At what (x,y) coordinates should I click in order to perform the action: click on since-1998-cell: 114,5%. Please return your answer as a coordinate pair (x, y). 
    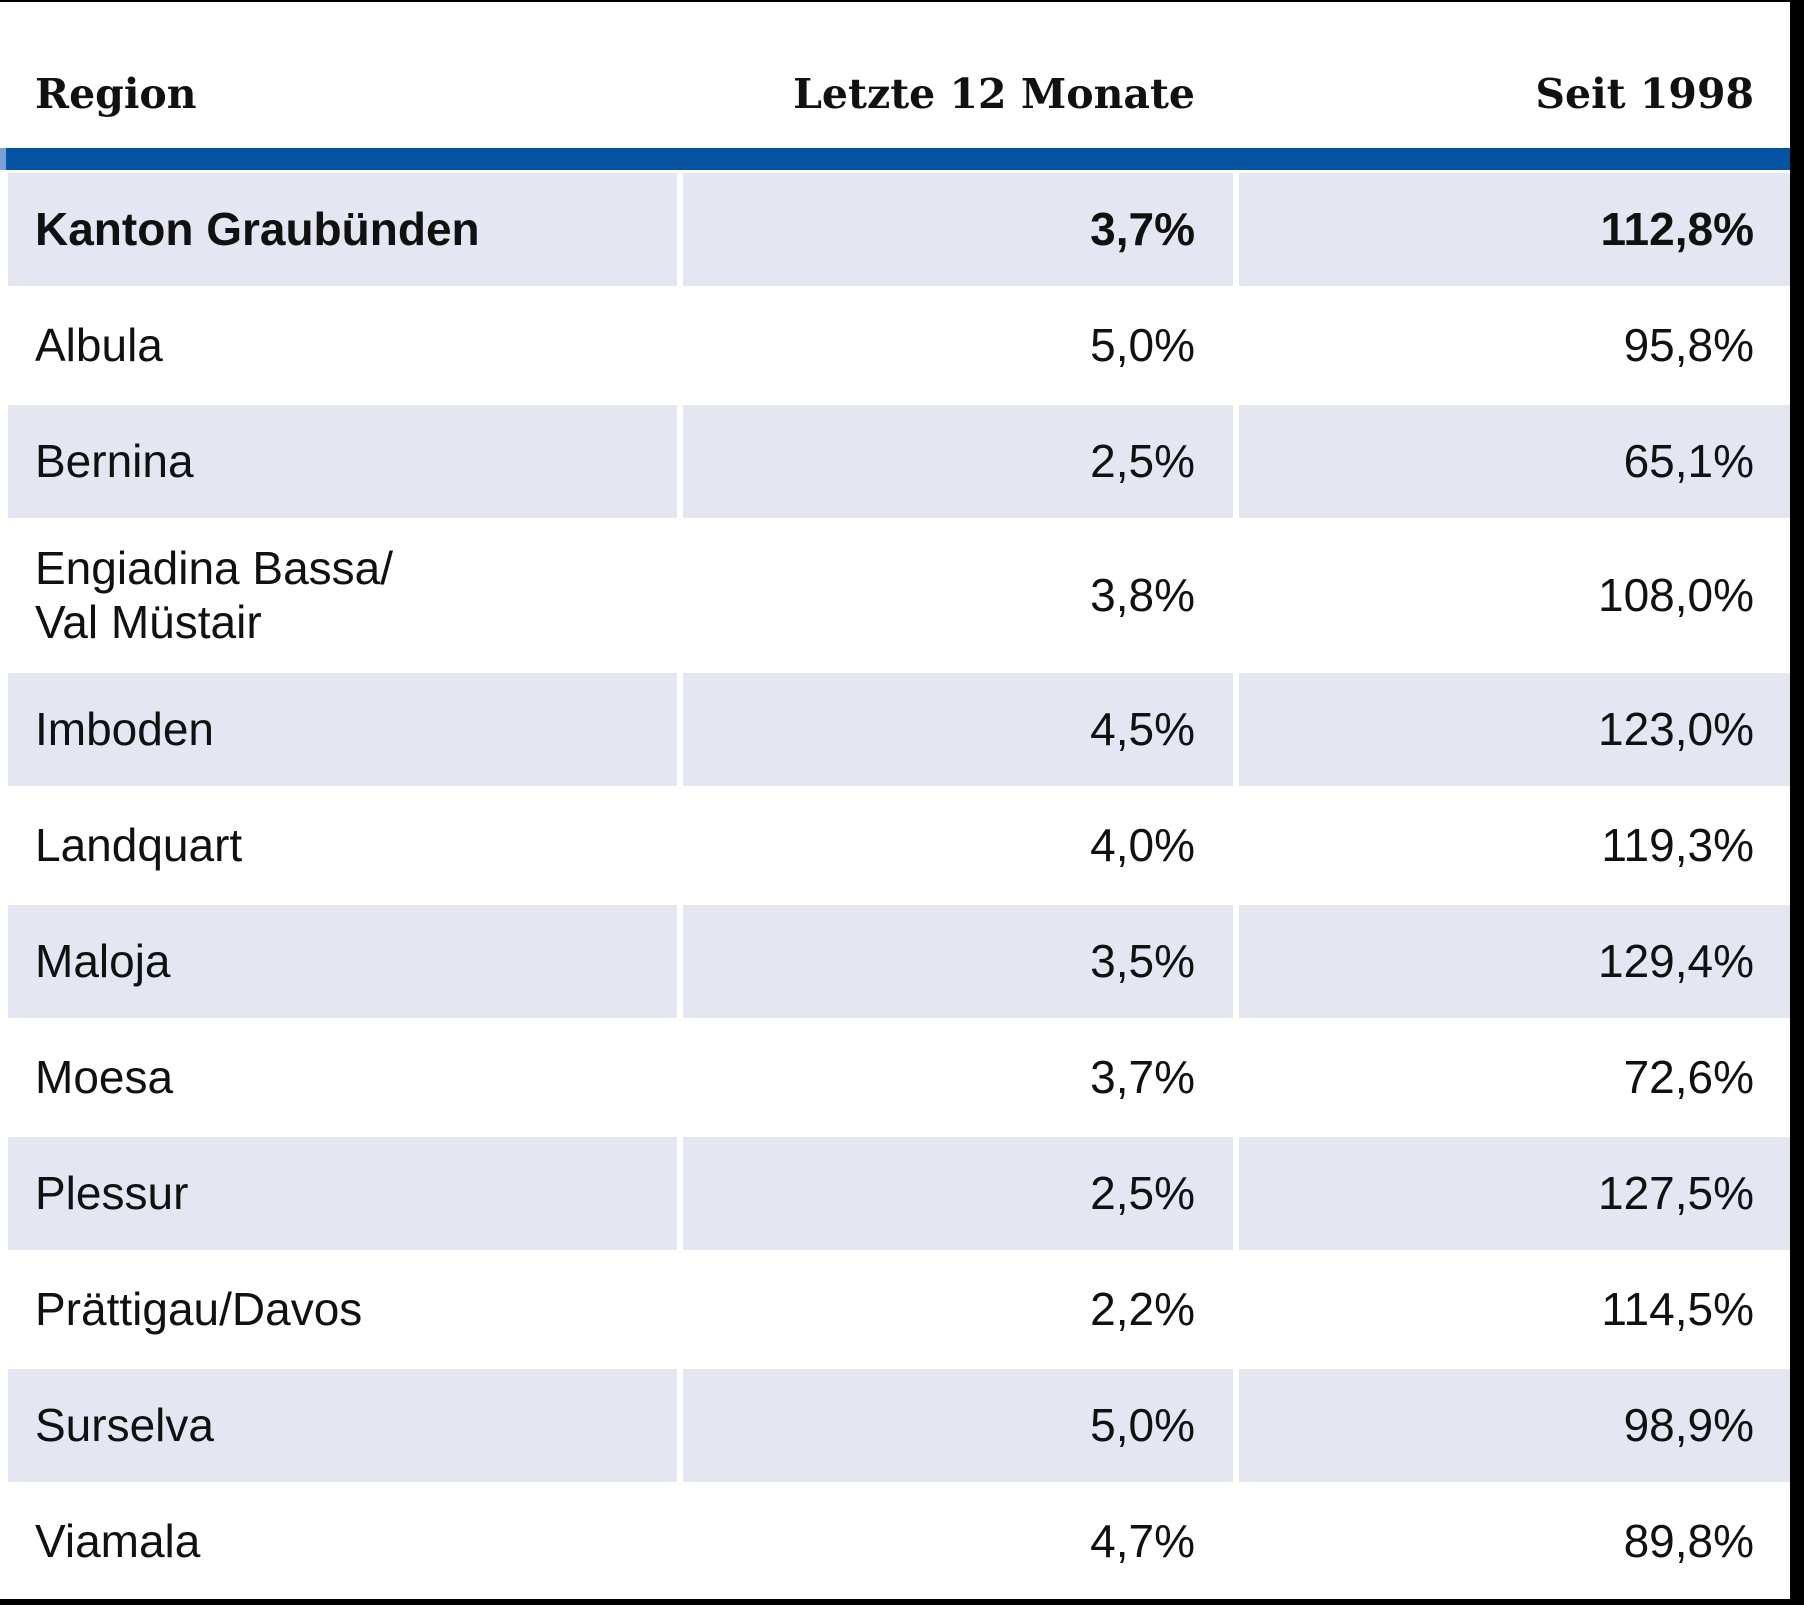
    Looking at the image, I should click on (1514, 1309).